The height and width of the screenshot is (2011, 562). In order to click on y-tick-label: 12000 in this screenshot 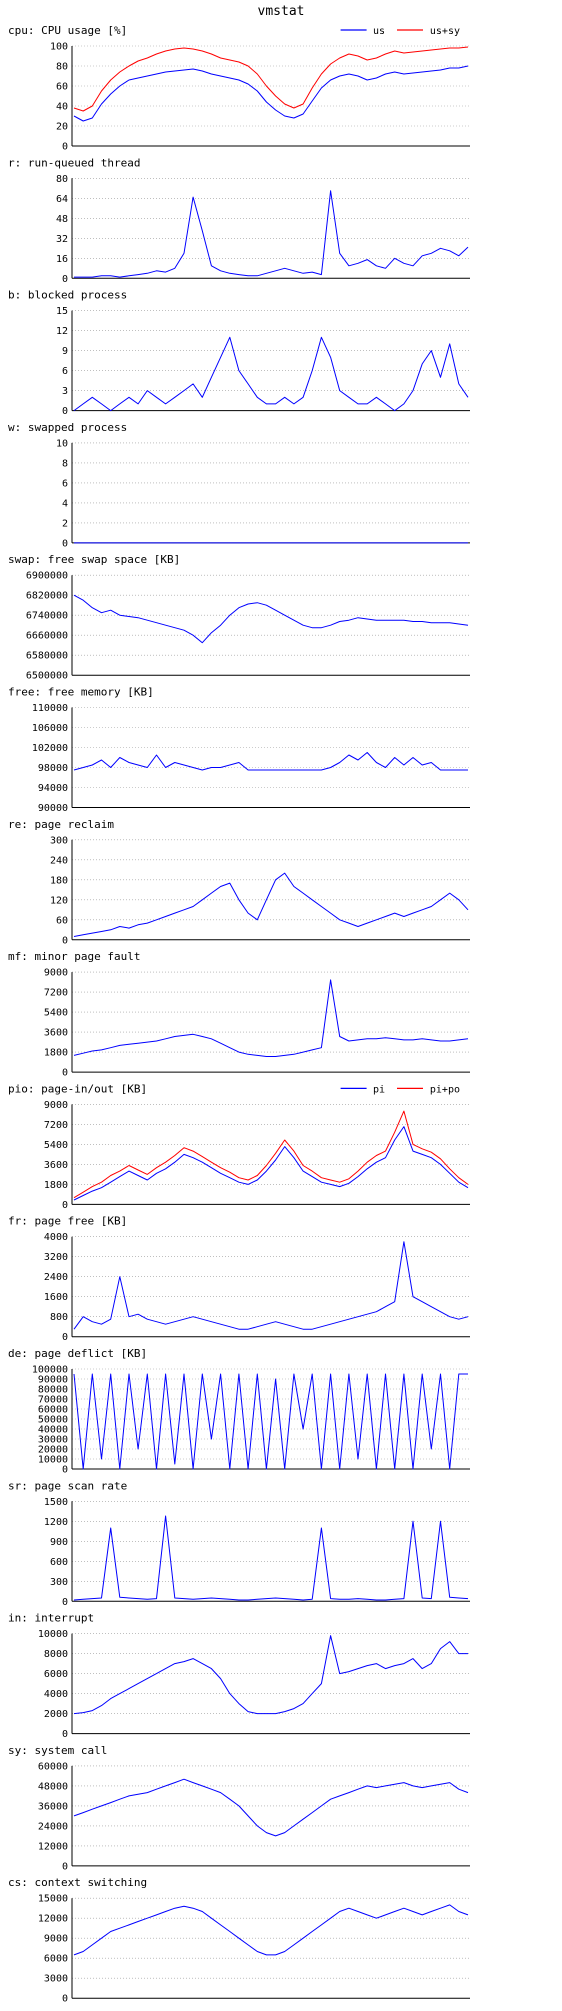, I will do `click(53, 1846)`.